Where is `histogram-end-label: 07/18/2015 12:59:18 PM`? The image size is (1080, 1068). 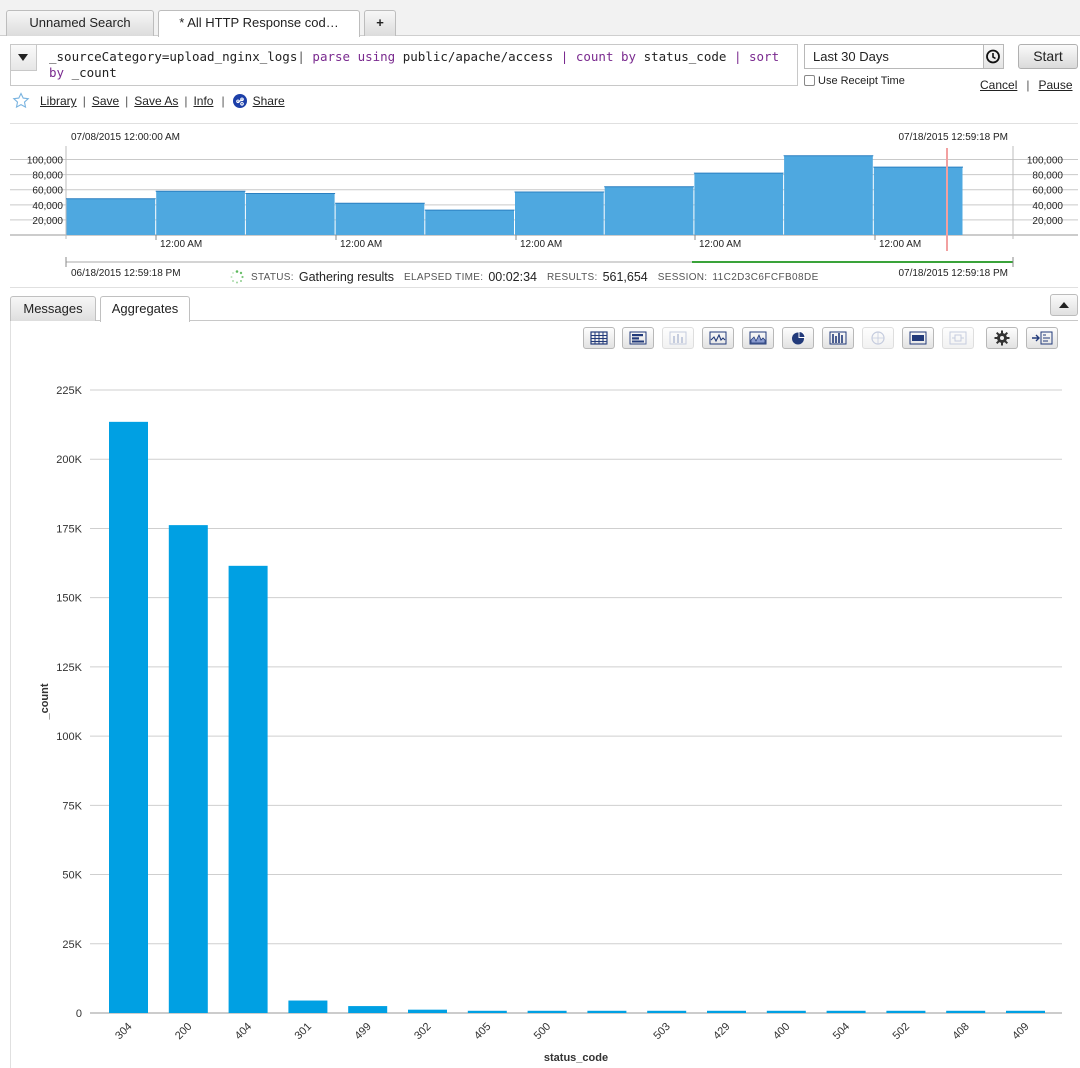
histogram-end-label: 07/18/2015 12:59:18 PM is located at coordinates (953, 137).